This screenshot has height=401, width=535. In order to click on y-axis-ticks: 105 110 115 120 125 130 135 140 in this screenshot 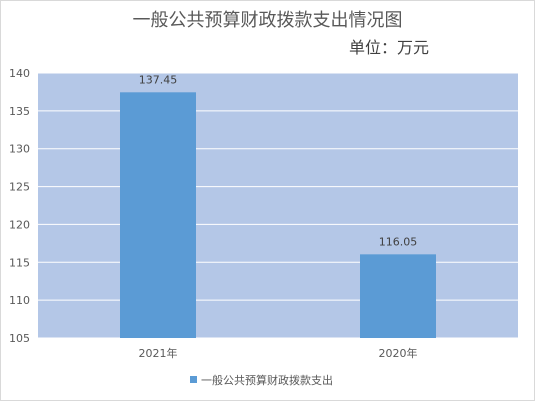, I will do `click(19, 206)`.